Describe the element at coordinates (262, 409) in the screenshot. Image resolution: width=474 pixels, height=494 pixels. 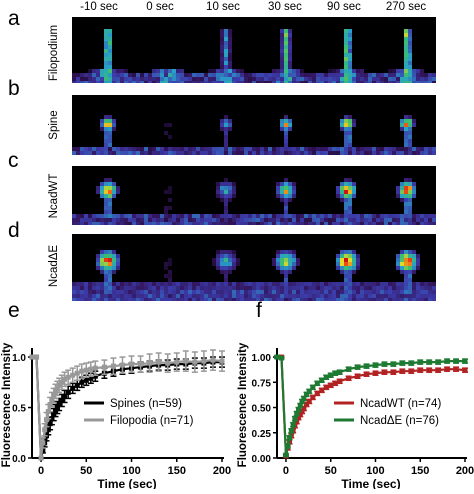
I see `y-tick-label: 0.50` at that location.